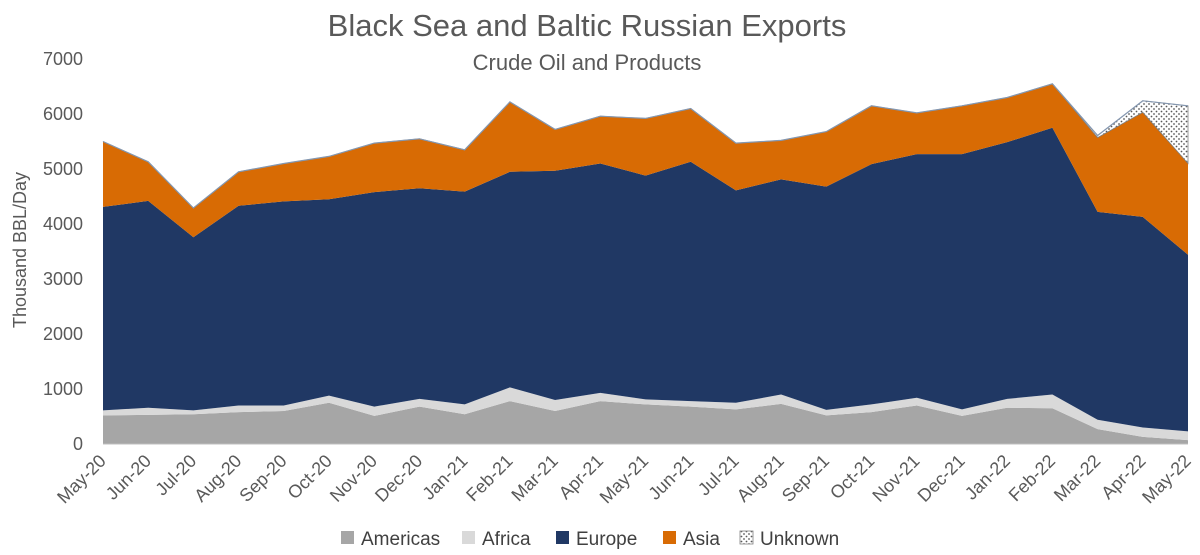 Image resolution: width=1200 pixels, height=555 pixels. I want to click on x-tick-label: Nov-21, so click(895, 478).